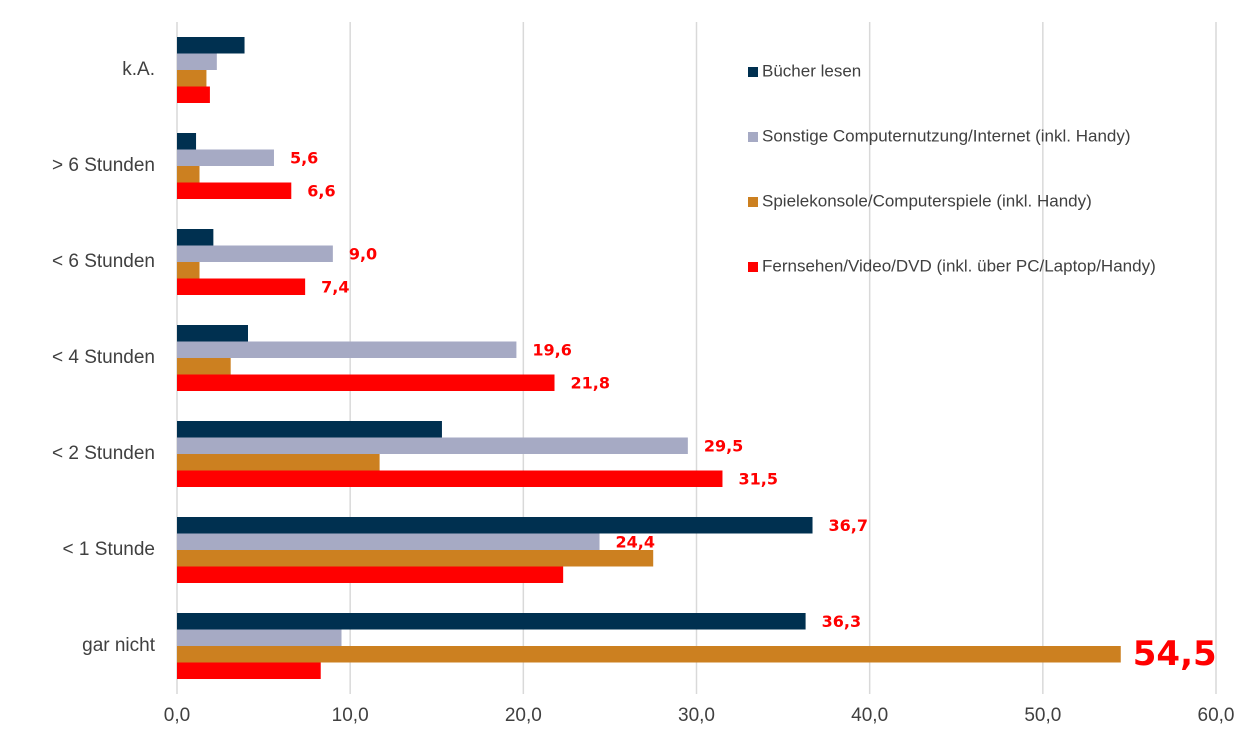  What do you see at coordinates (304, 157) in the screenshot?
I see `data-label: 5,6` at bounding box center [304, 157].